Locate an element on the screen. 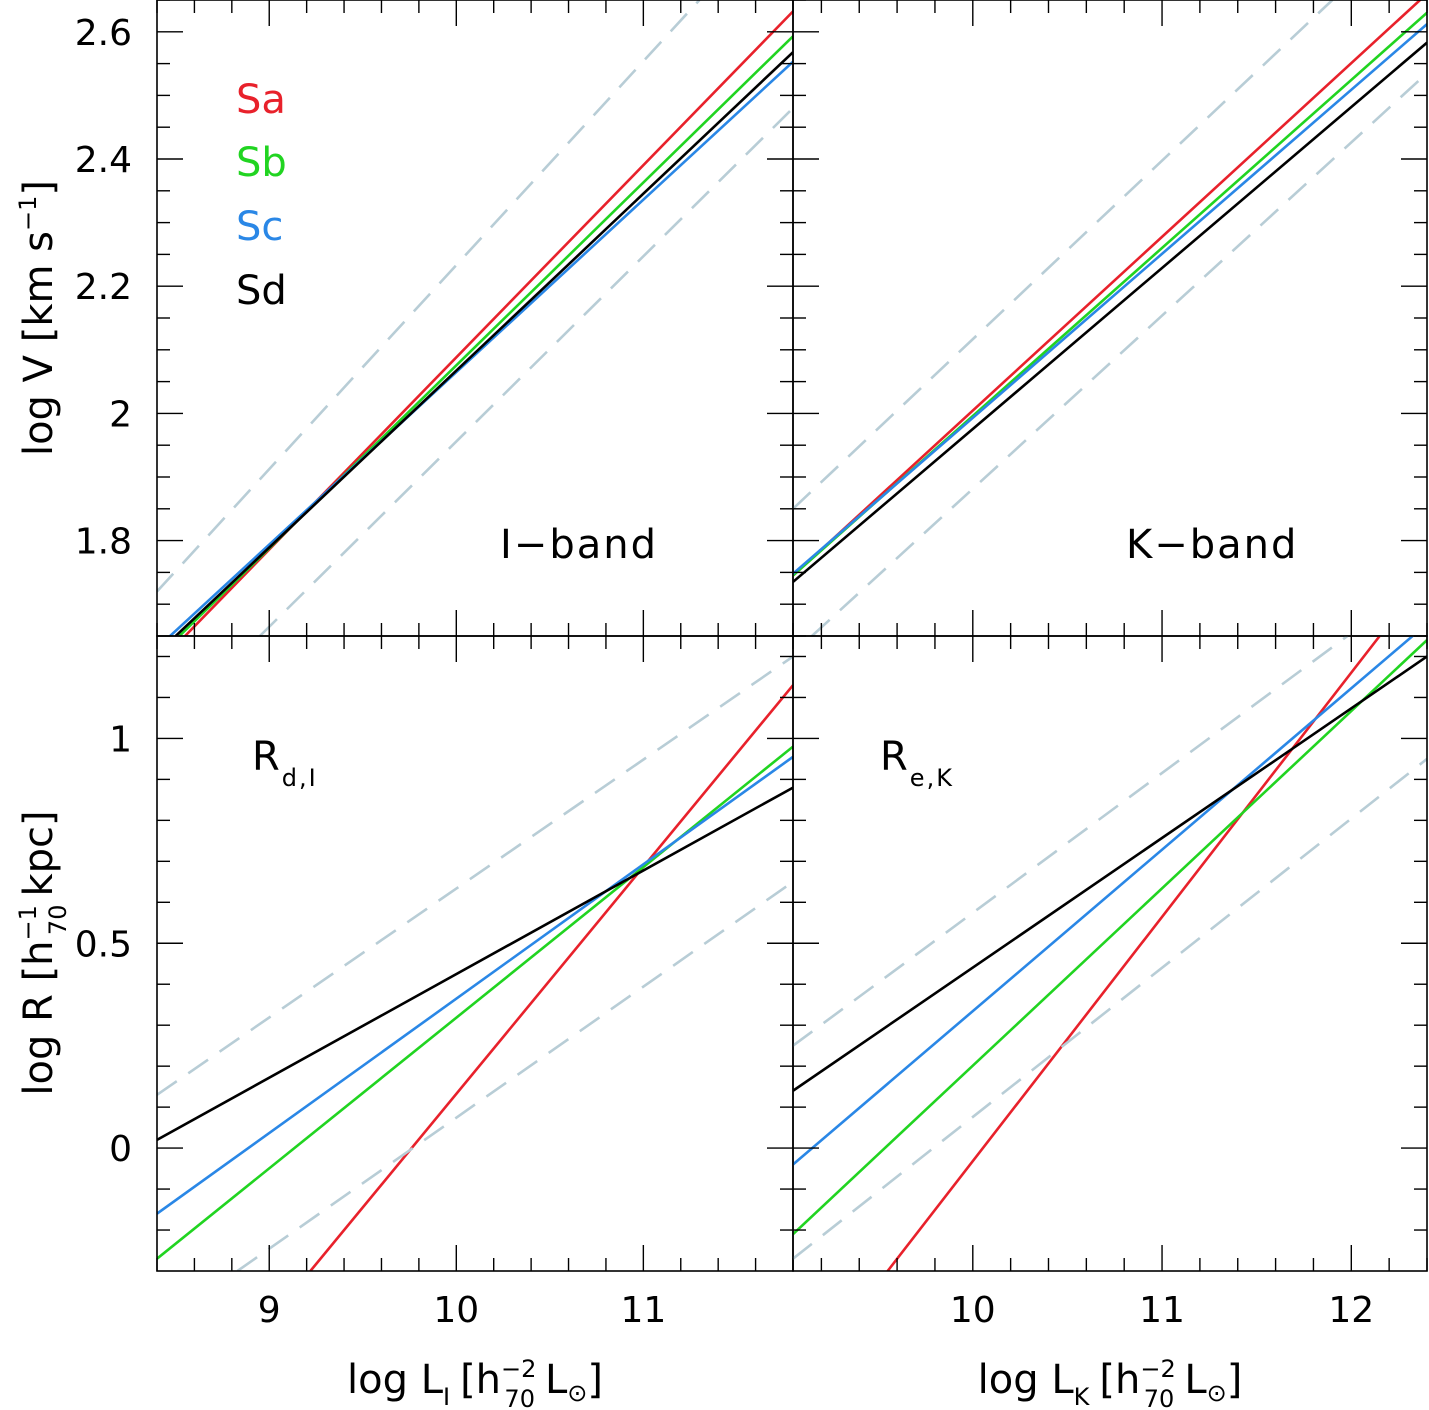 The height and width of the screenshot is (1410, 1429). series-line-lower-top-left is located at coordinates (525, 371).